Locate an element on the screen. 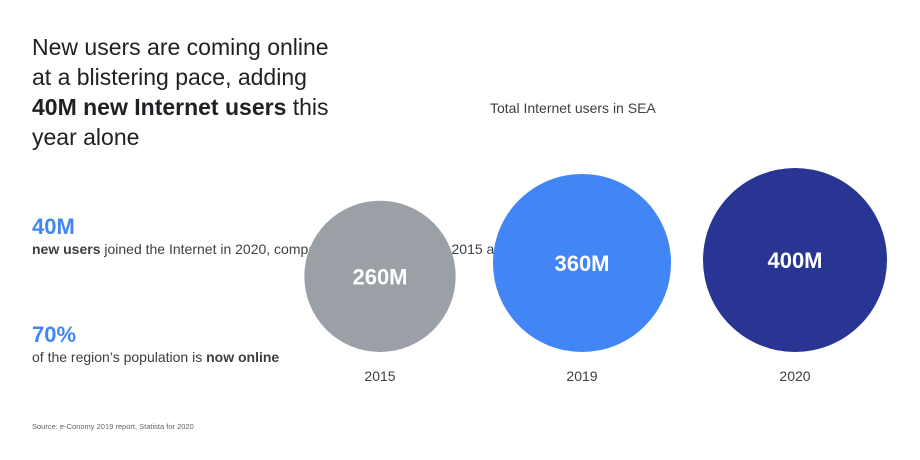 This screenshot has height=460, width=920. headline-bold: 40M new Internet users is located at coordinates (159, 107).